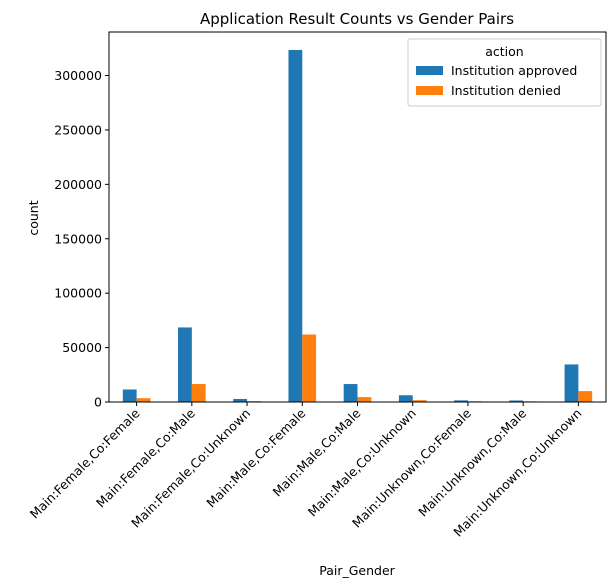  Describe the element at coordinates (357, 570) in the screenshot. I see `x-axis-title: Pair_Gender` at that location.